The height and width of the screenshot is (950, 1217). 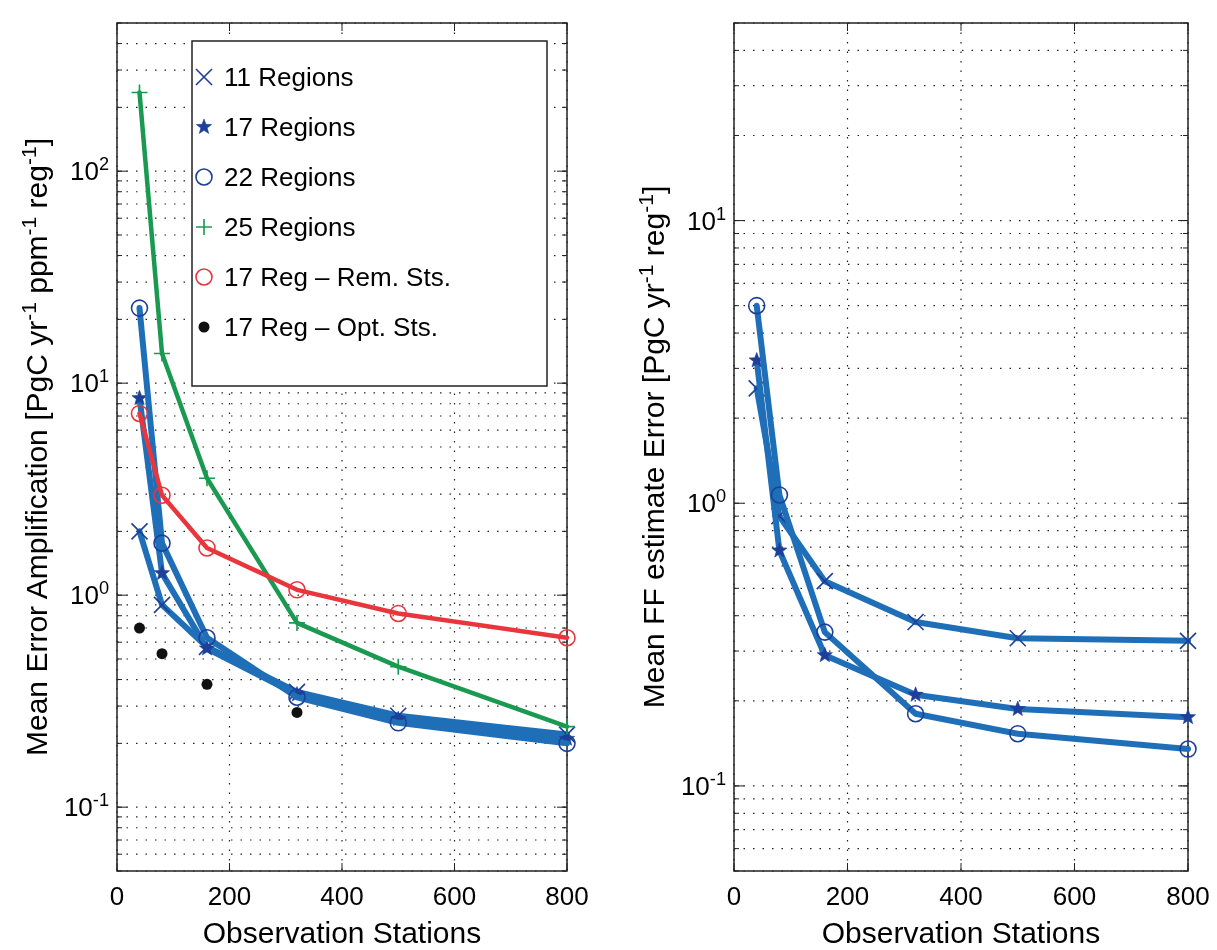 I want to click on legend-label: 25 Regions, so click(x=290, y=227).